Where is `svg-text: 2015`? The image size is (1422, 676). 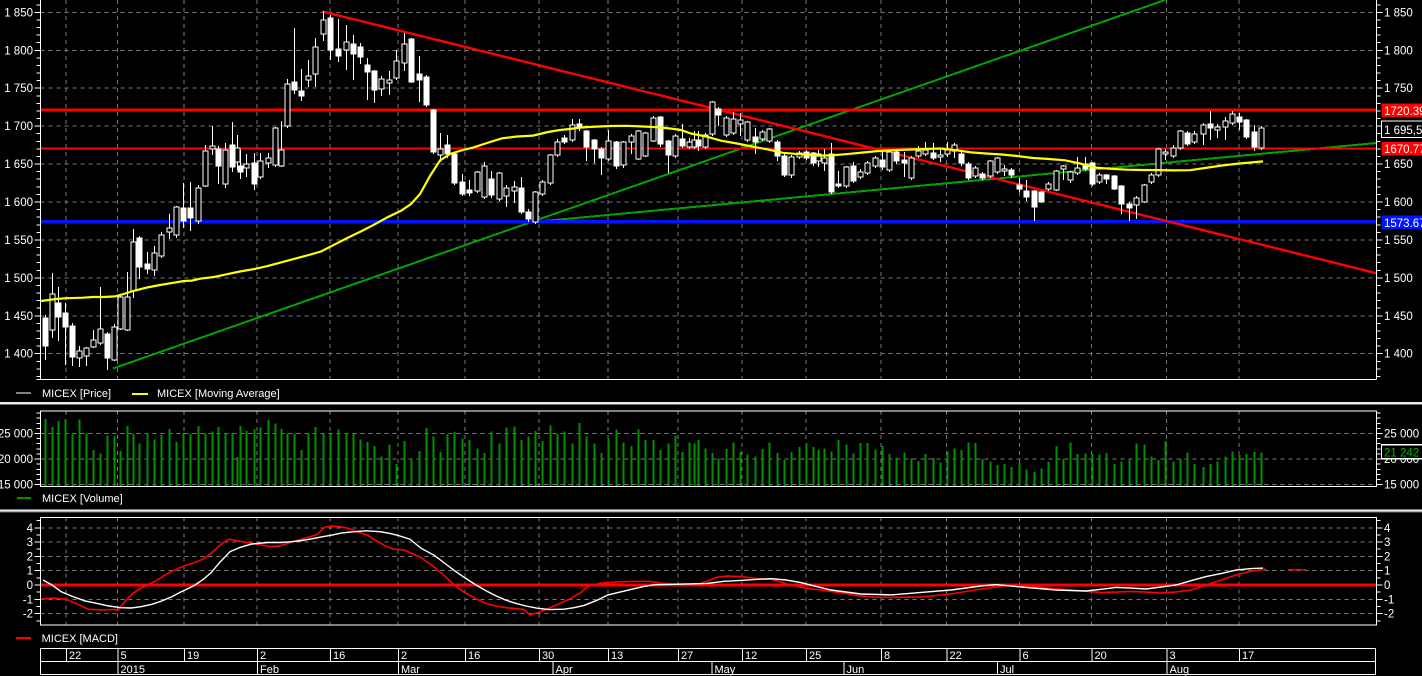
svg-text: 2015 is located at coordinates (133, 670).